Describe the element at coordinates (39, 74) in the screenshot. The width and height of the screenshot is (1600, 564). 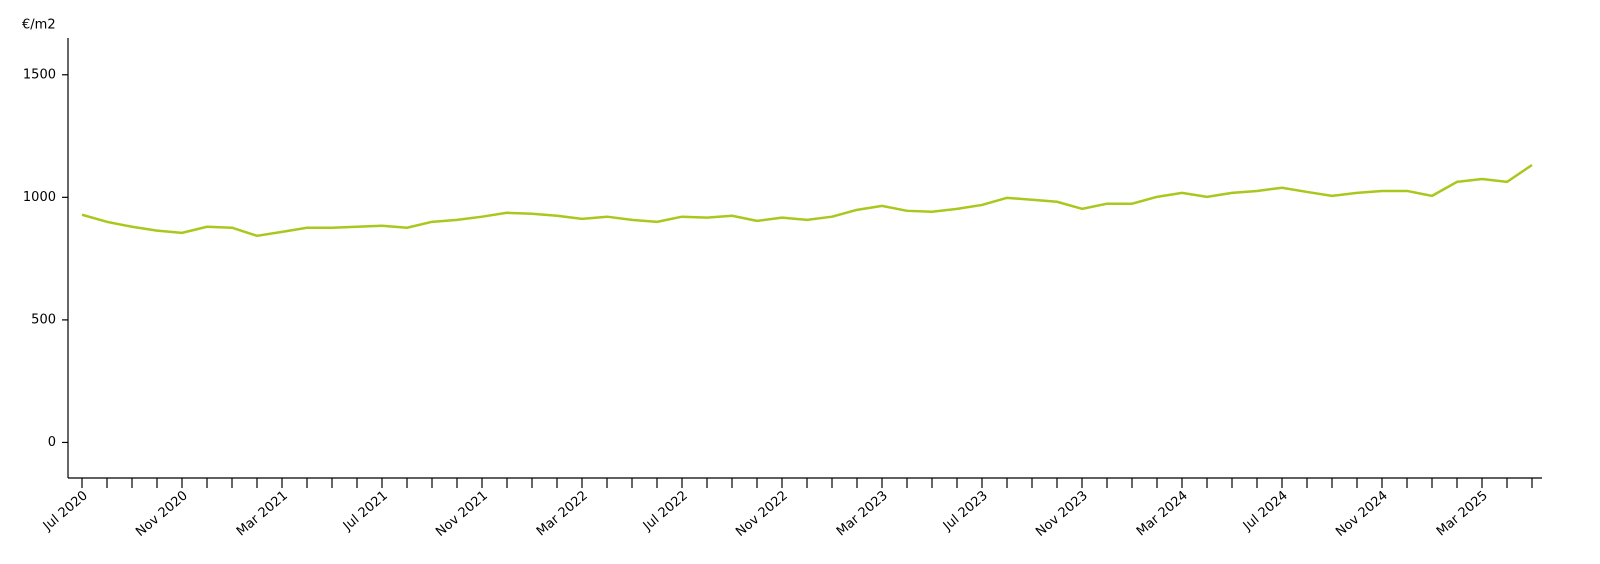
I see `y-tick-label: 1500` at that location.